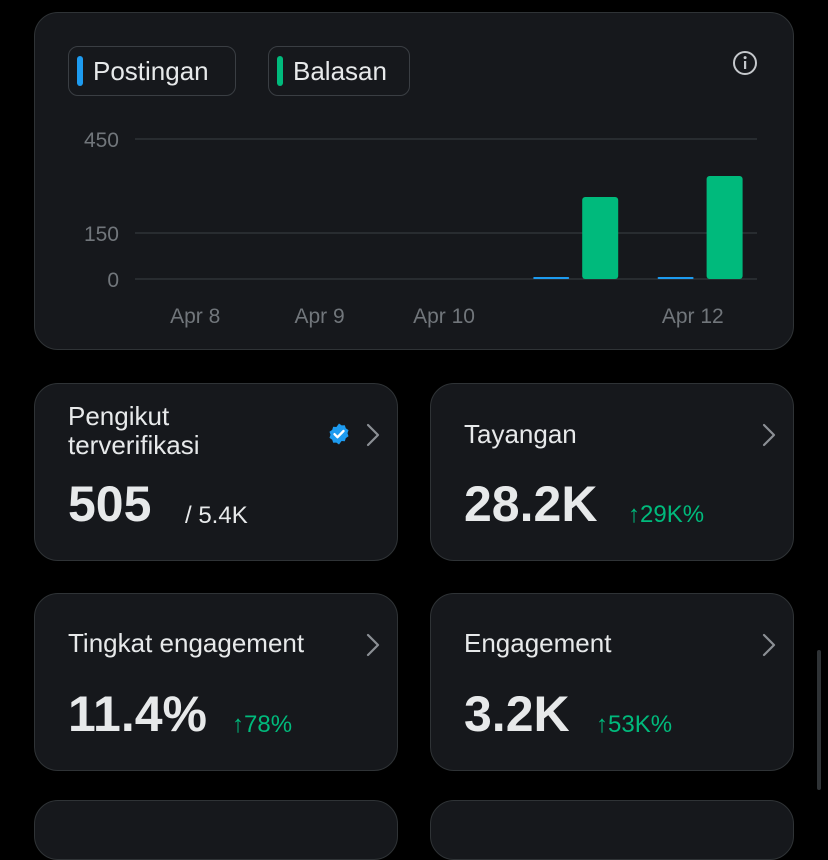 The height and width of the screenshot is (860, 828). Describe the element at coordinates (517, 714) in the screenshot. I see `card-value: 3.2K` at that location.